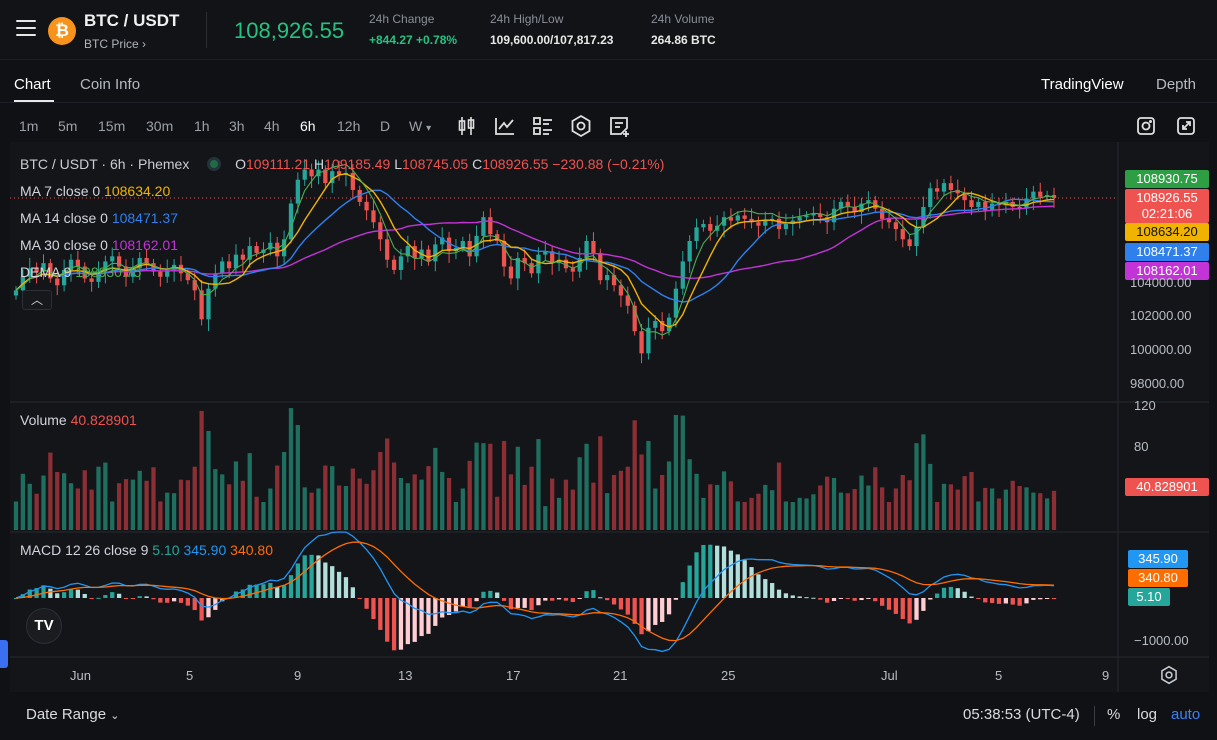  I want to click on macd-hist-tag: 5.10, so click(1149, 597).